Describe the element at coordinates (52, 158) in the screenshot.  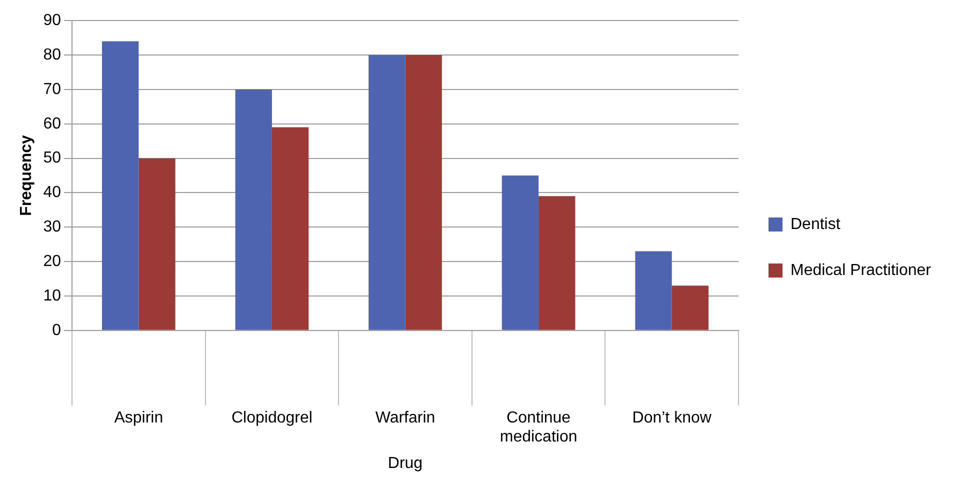
I see `y-tick-label: 50` at that location.